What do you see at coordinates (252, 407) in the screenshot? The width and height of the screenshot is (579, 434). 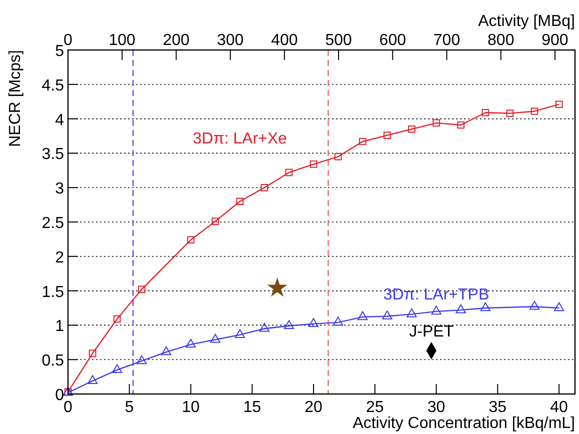 I see `x-tick-label: 15` at bounding box center [252, 407].